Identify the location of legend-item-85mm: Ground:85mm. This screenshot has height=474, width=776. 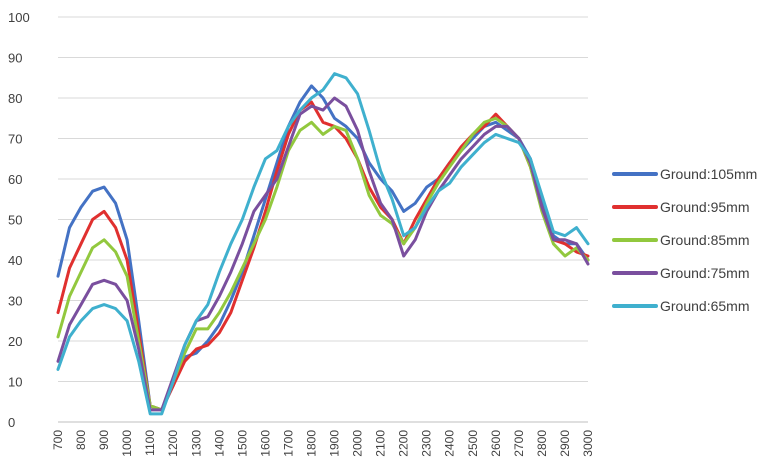
(694, 240).